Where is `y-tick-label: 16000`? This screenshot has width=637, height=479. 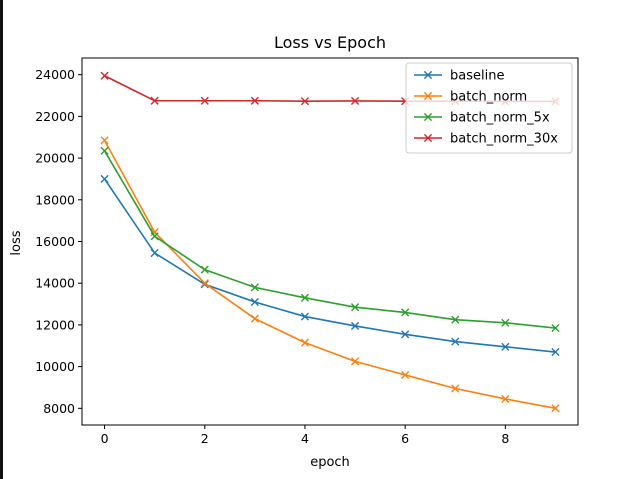
y-tick-label: 16000 is located at coordinates (55, 241).